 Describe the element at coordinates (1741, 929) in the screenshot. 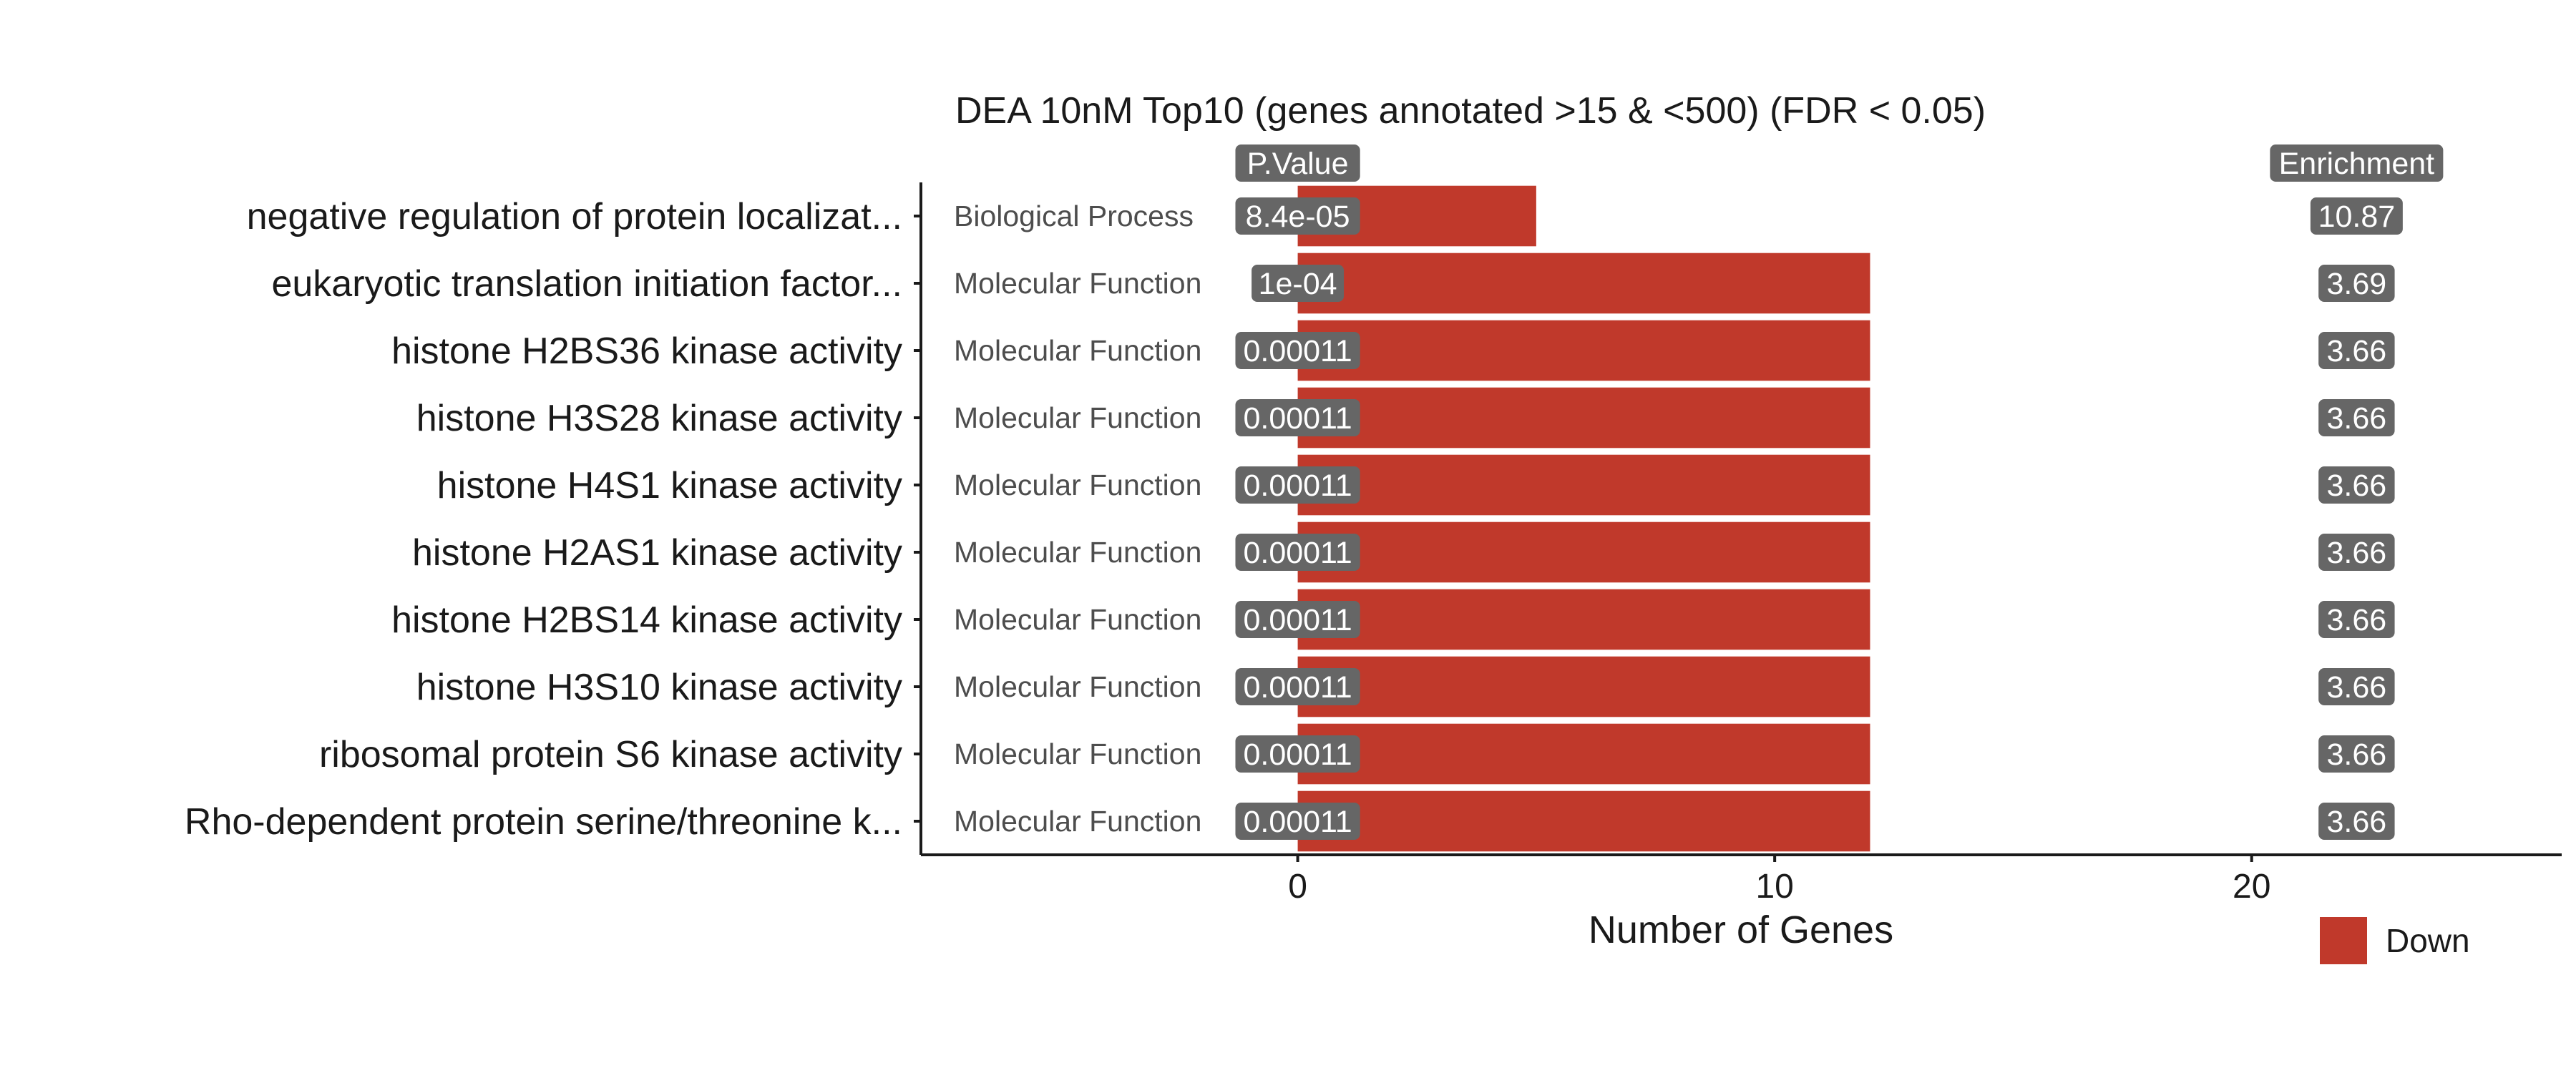

I see `x-axis-title: Number of Genes` at that location.